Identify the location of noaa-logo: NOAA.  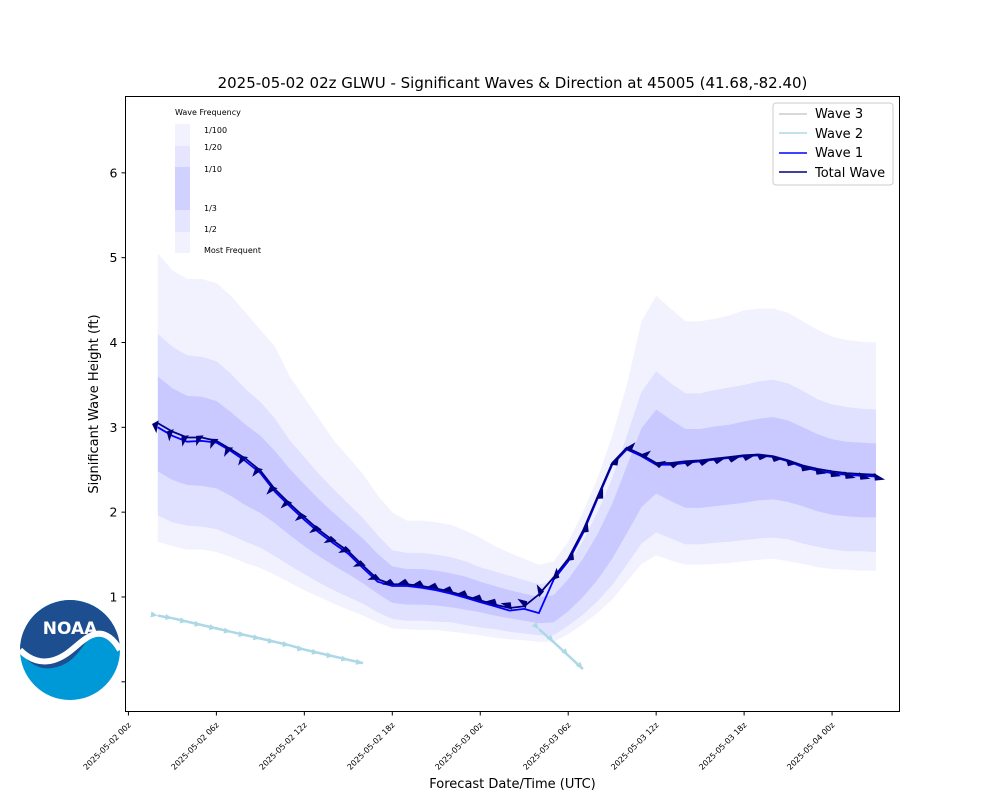
(70, 650).